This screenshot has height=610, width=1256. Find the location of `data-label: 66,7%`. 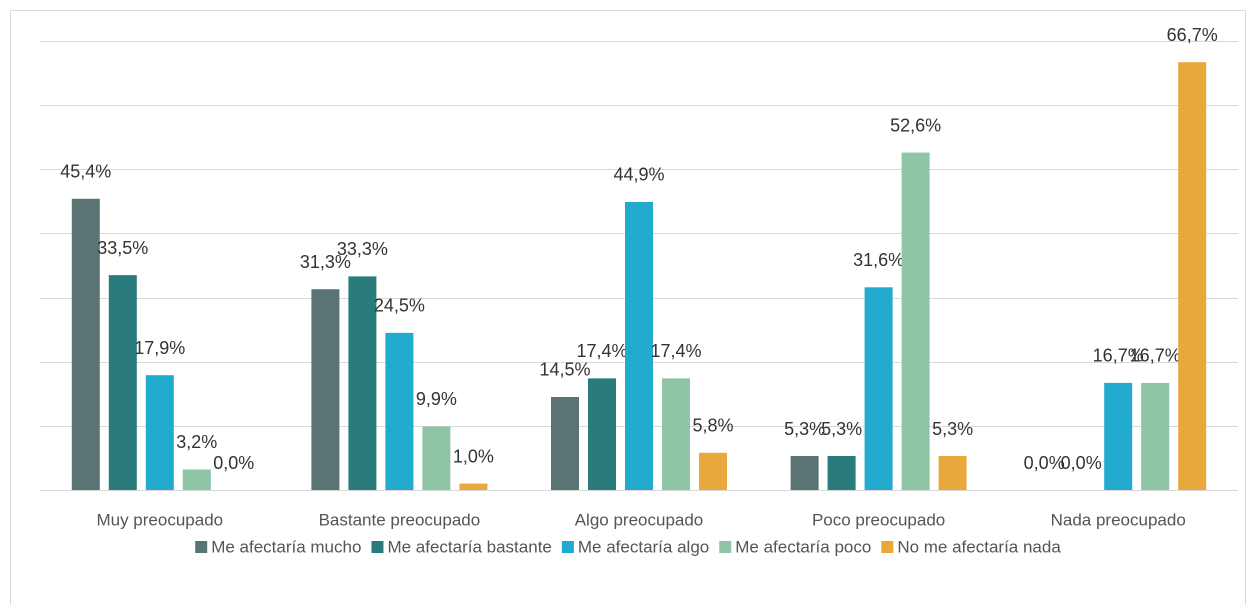

data-label: 66,7% is located at coordinates (1192, 35).